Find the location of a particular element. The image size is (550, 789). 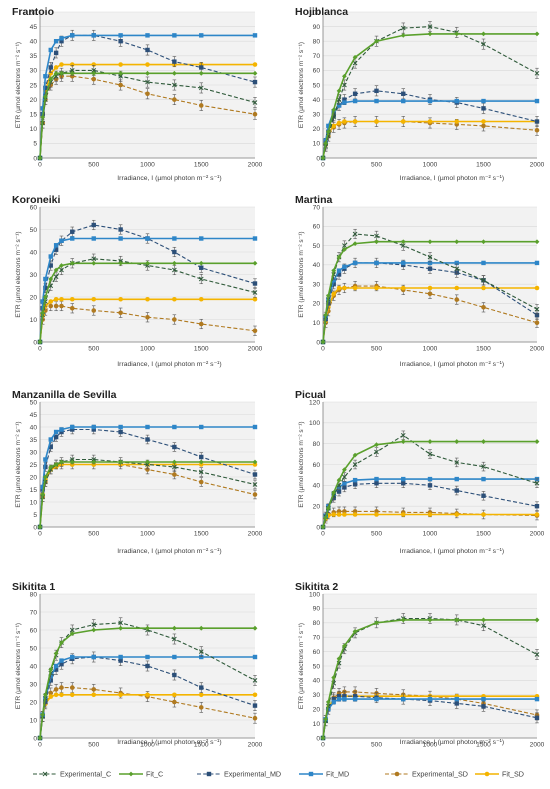

chart-title: Manzanilla de Sevilla is located at coordinates (64, 395).